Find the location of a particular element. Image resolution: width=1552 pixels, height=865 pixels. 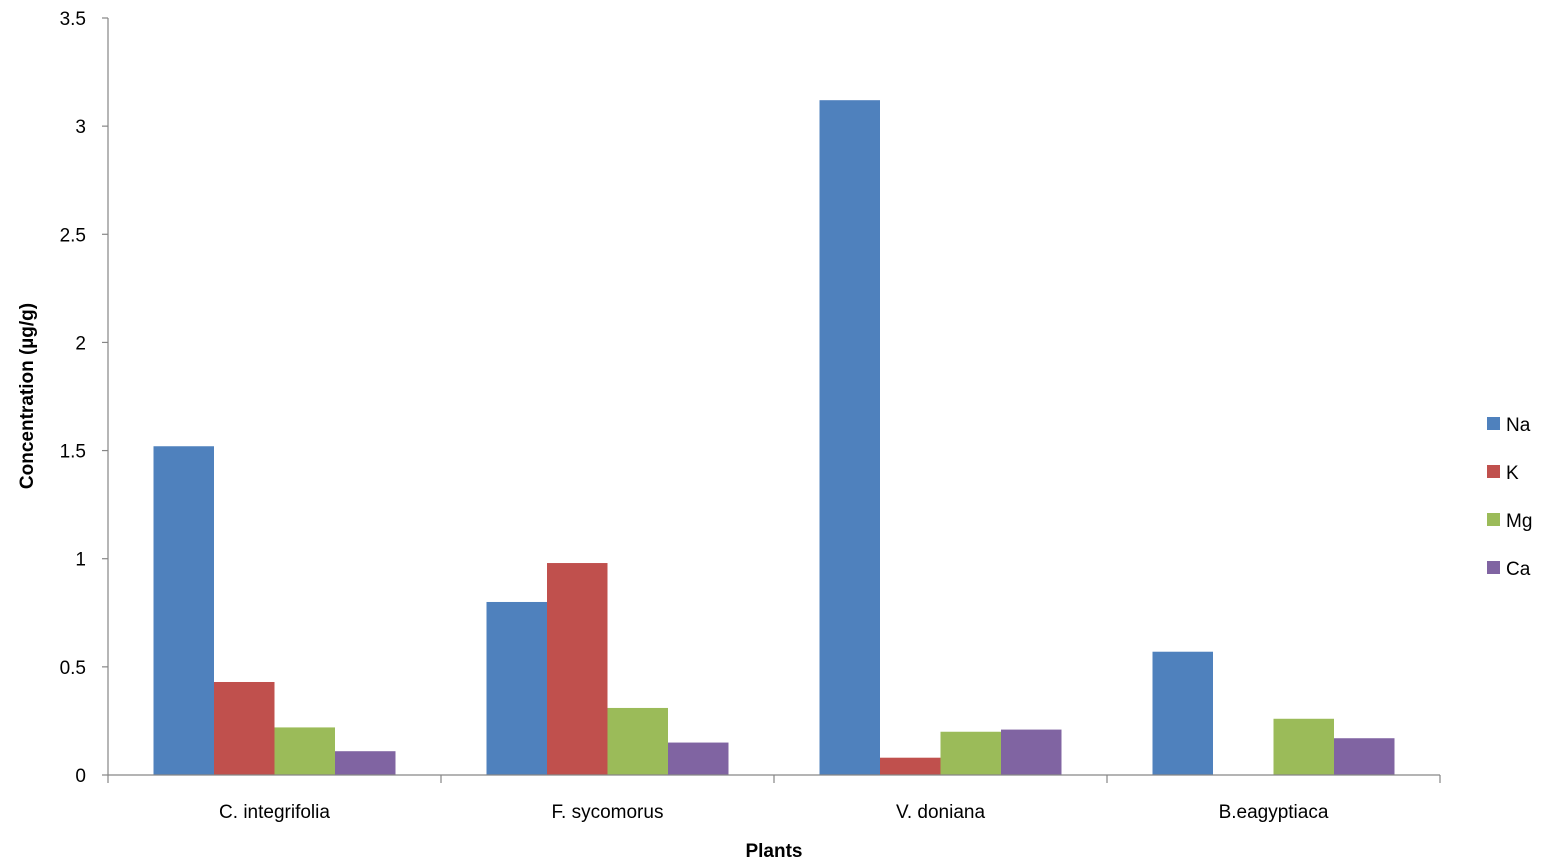

legend: Na K Mg Ca is located at coordinates (1509, 497).